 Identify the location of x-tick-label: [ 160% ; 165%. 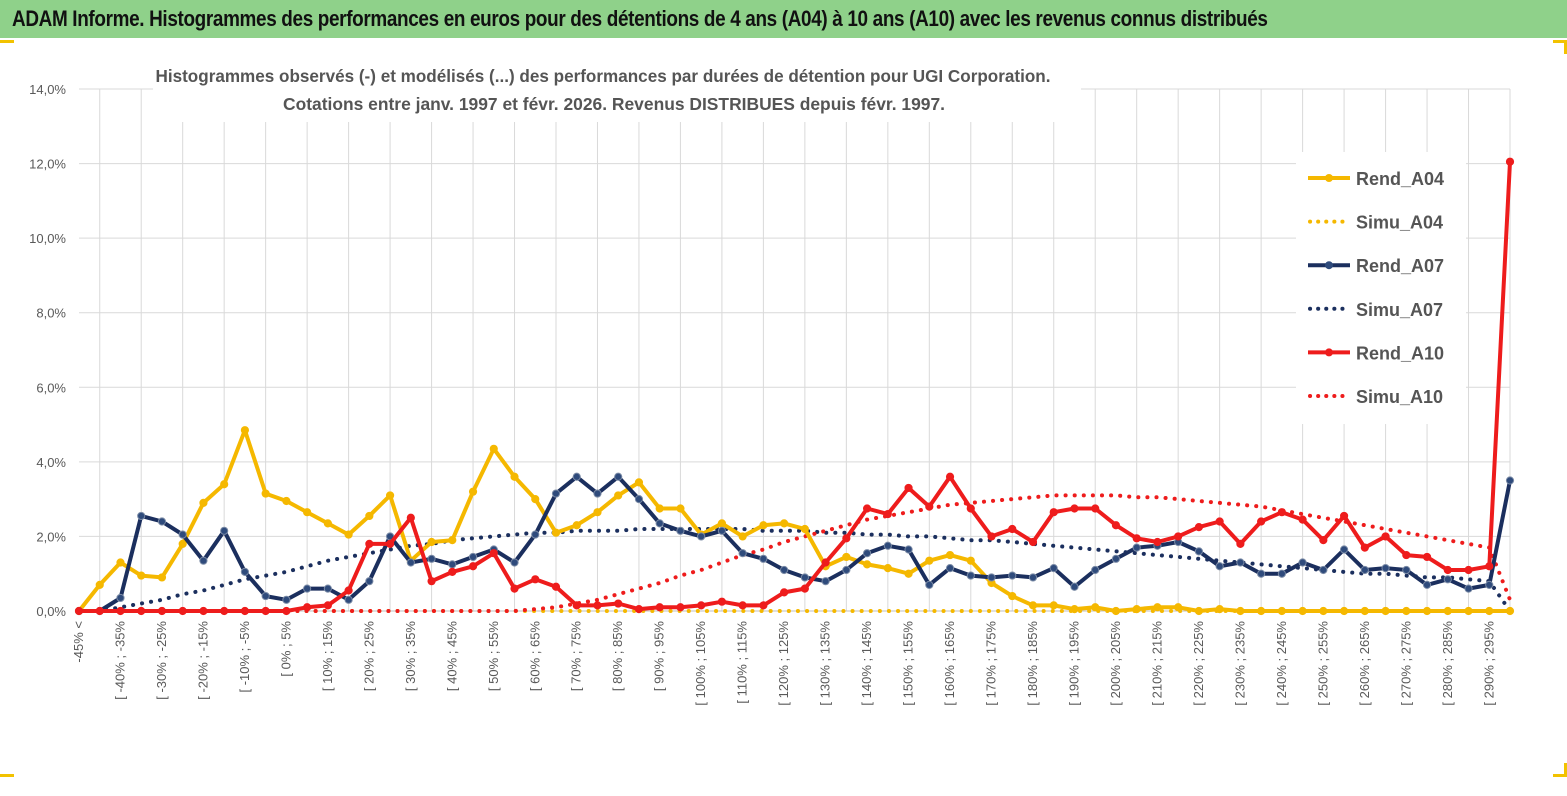
(949, 663).